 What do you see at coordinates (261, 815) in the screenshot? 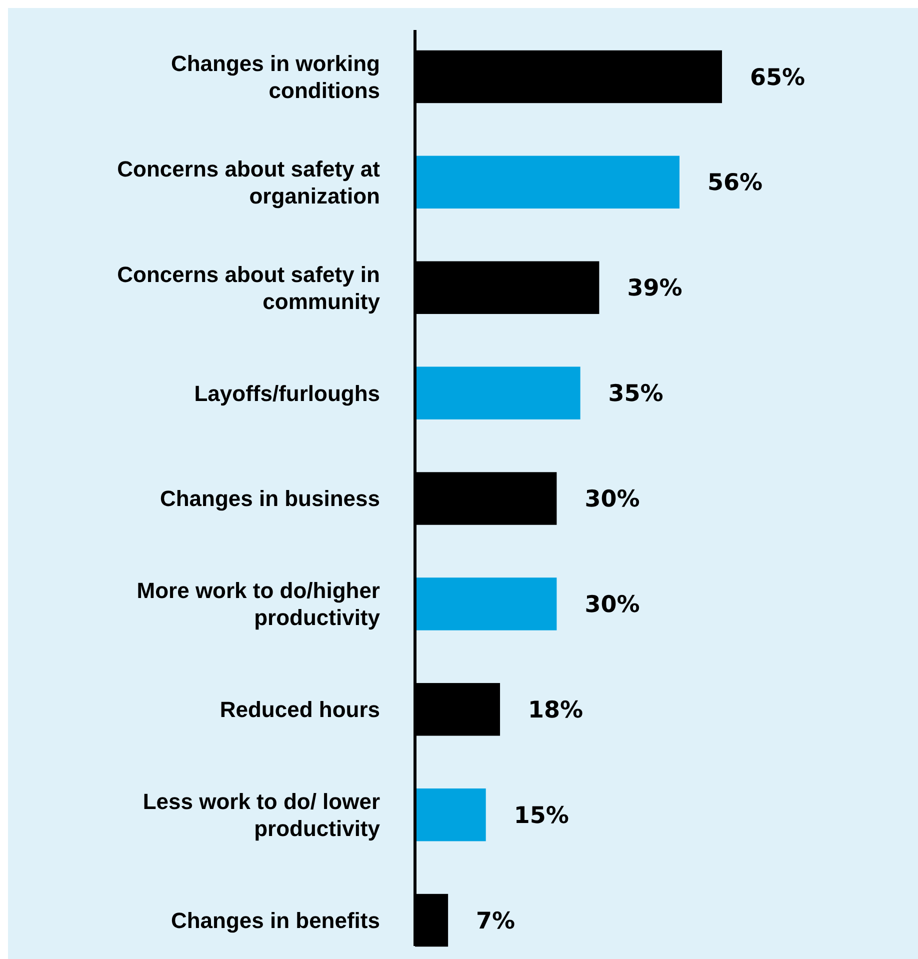
I see `y-tick-label: Less work to do/ lower productivity` at bounding box center [261, 815].